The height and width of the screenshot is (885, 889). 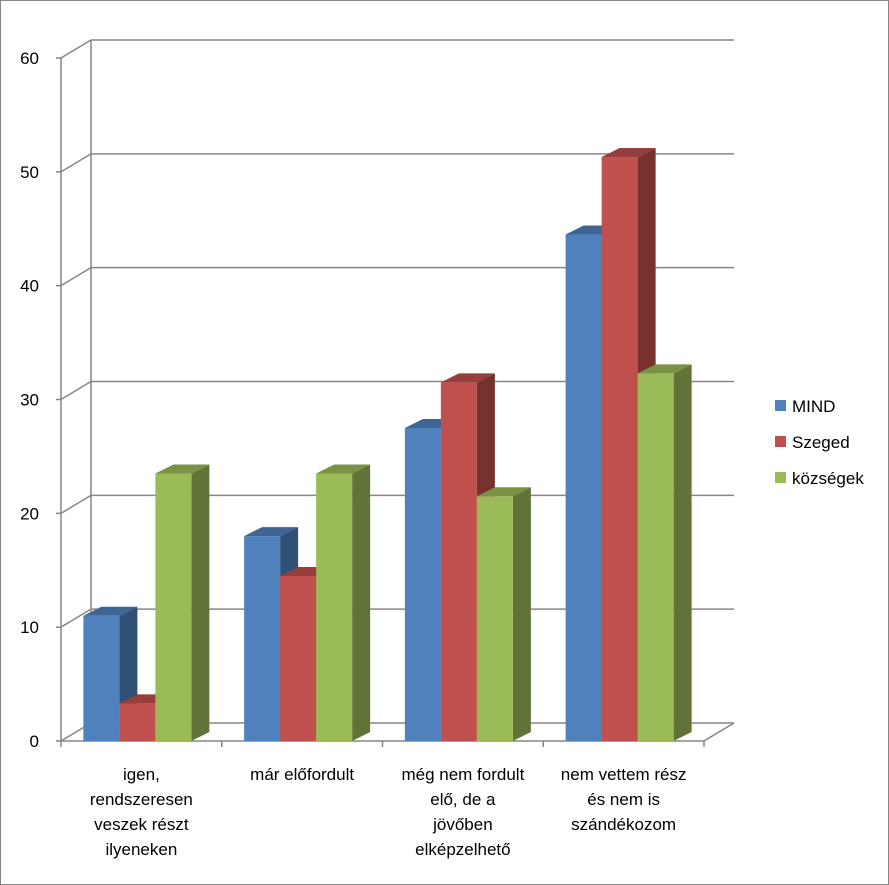 I want to click on x-tick-label: elő, de a, so click(x=463, y=799).